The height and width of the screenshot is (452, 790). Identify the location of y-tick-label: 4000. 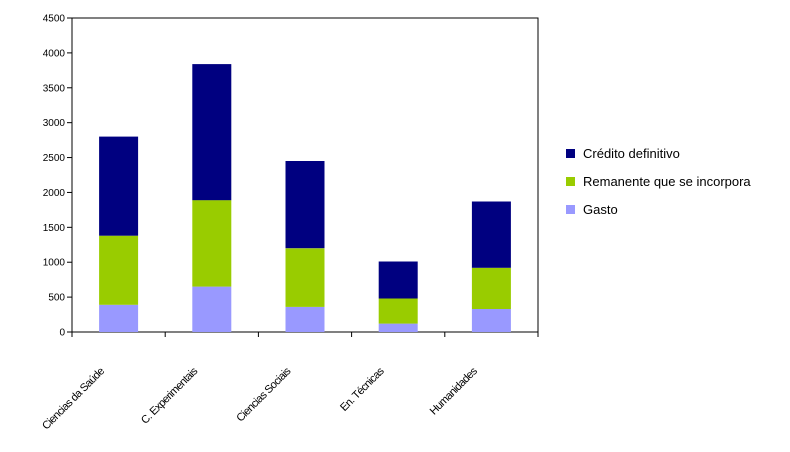
(54, 53).